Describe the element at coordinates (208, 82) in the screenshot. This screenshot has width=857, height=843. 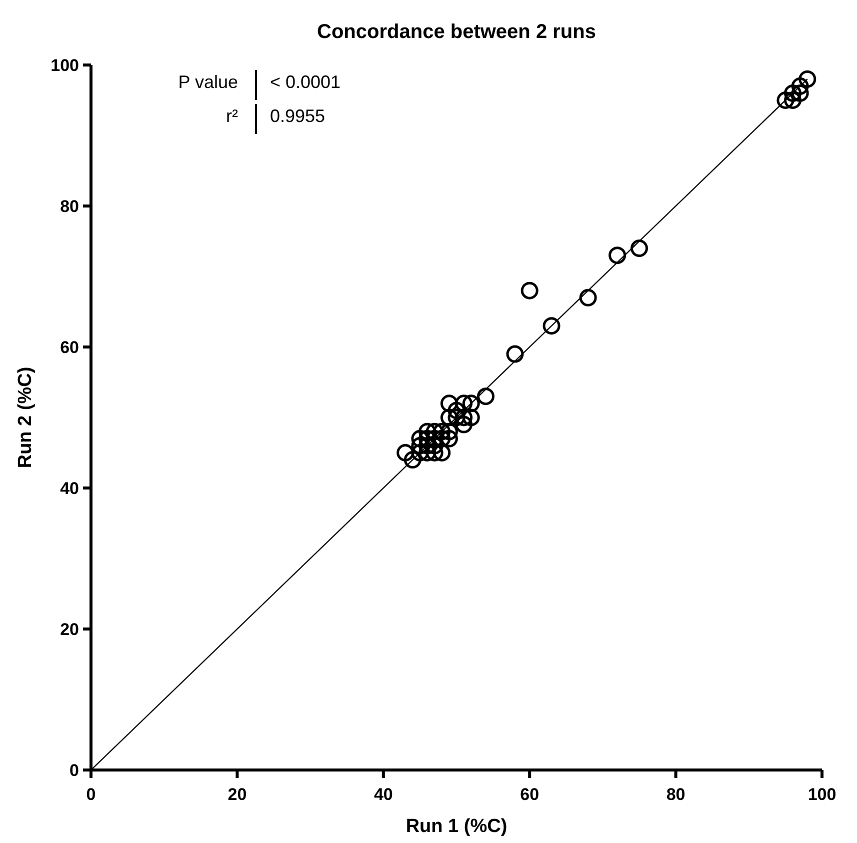
I see `annotation: P value` at that location.